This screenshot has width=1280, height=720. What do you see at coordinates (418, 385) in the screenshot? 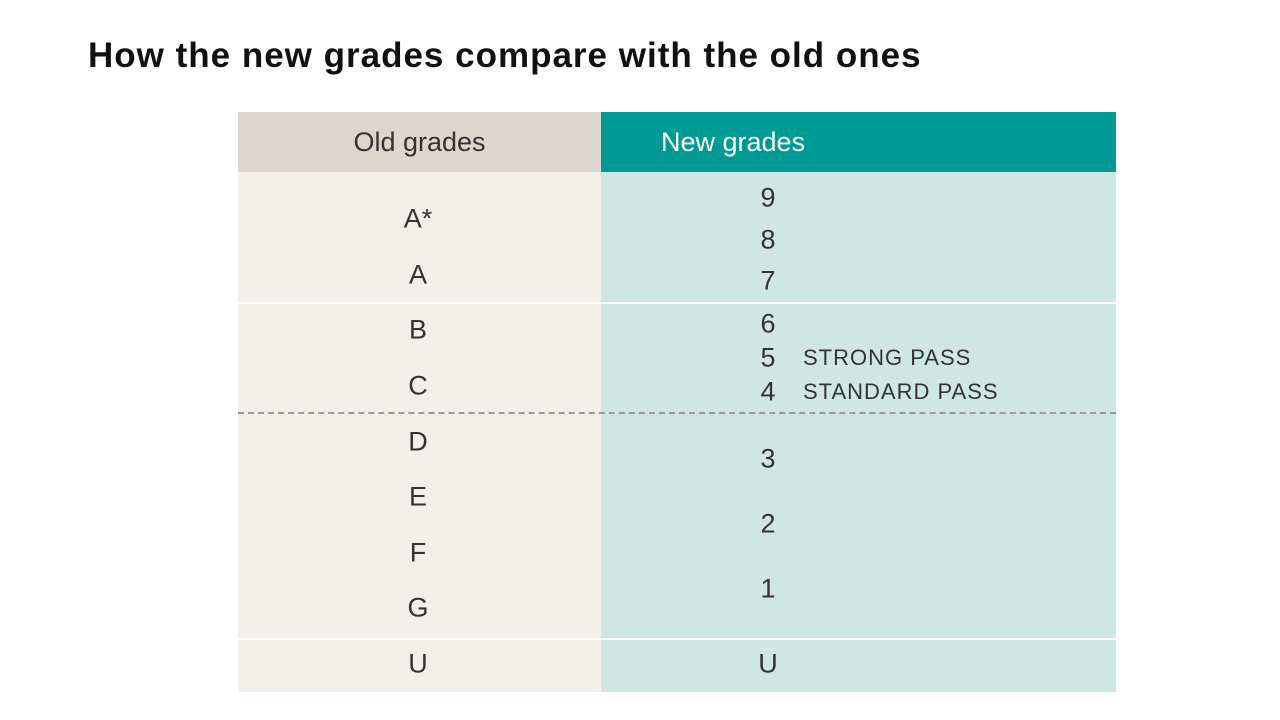
I see `old-grade-c: C` at bounding box center [418, 385].